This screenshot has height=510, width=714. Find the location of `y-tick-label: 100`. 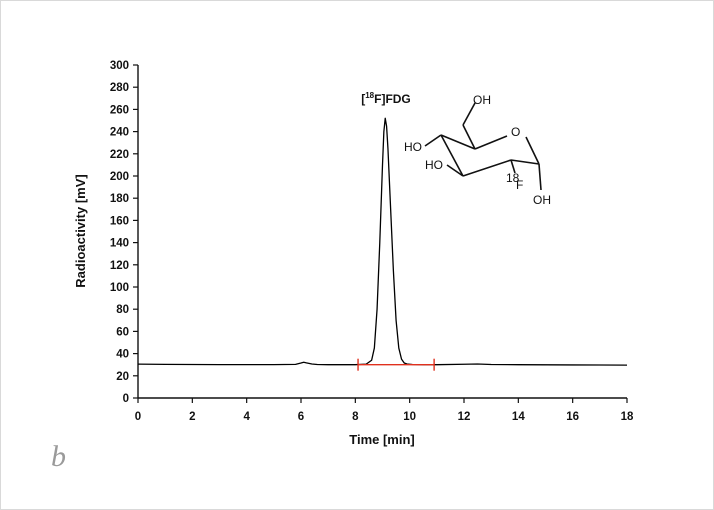

y-tick-label: 100 is located at coordinates (119, 288).